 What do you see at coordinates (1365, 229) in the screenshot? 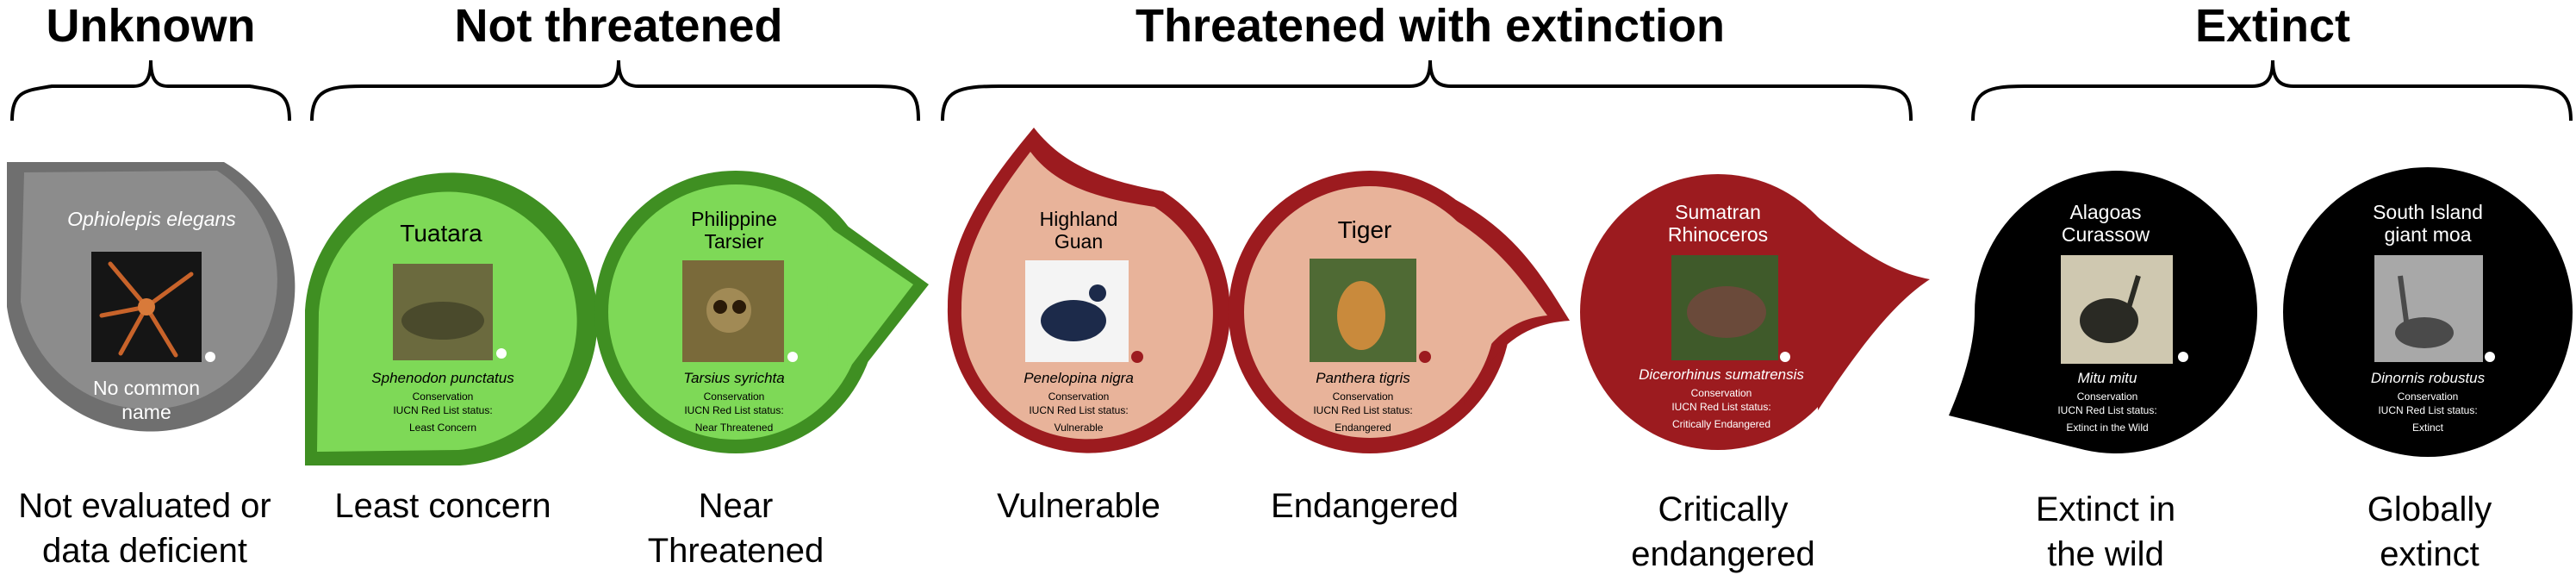
I see `species-common-name: Tiger` at bounding box center [1365, 229].